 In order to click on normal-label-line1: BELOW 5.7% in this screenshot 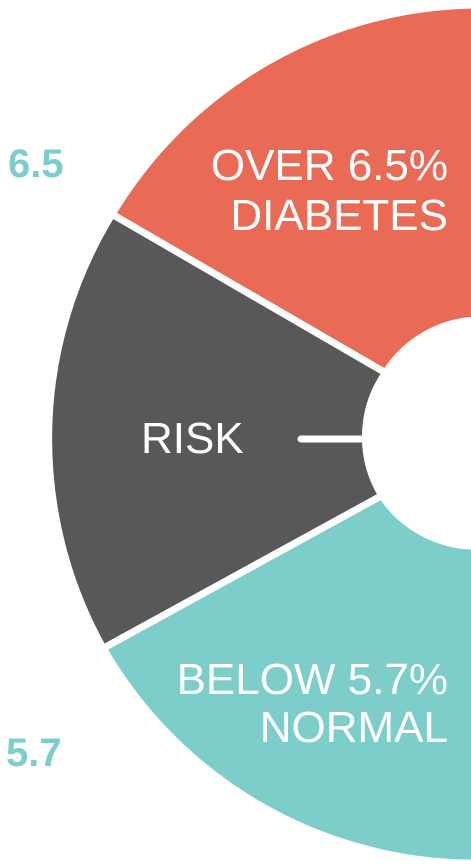, I will do `click(312, 679)`.